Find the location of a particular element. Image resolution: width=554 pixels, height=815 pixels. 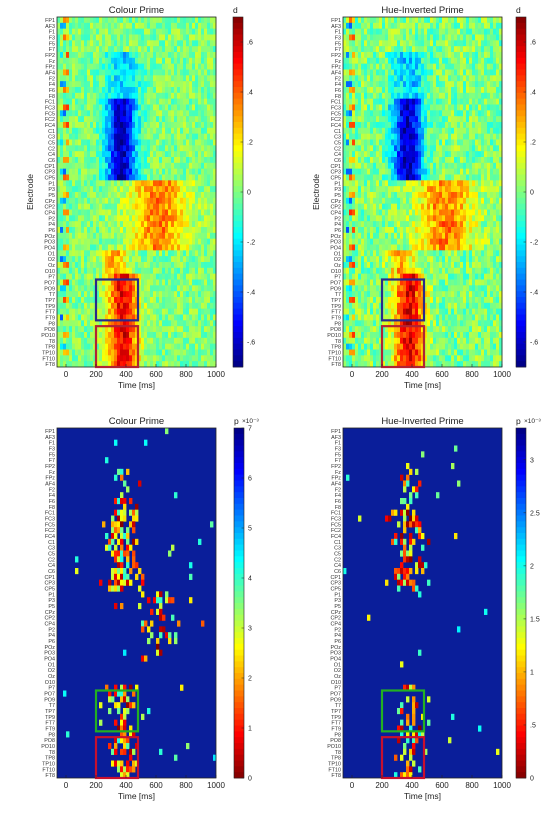

colorbar-step is located at coordinates (238, 318).